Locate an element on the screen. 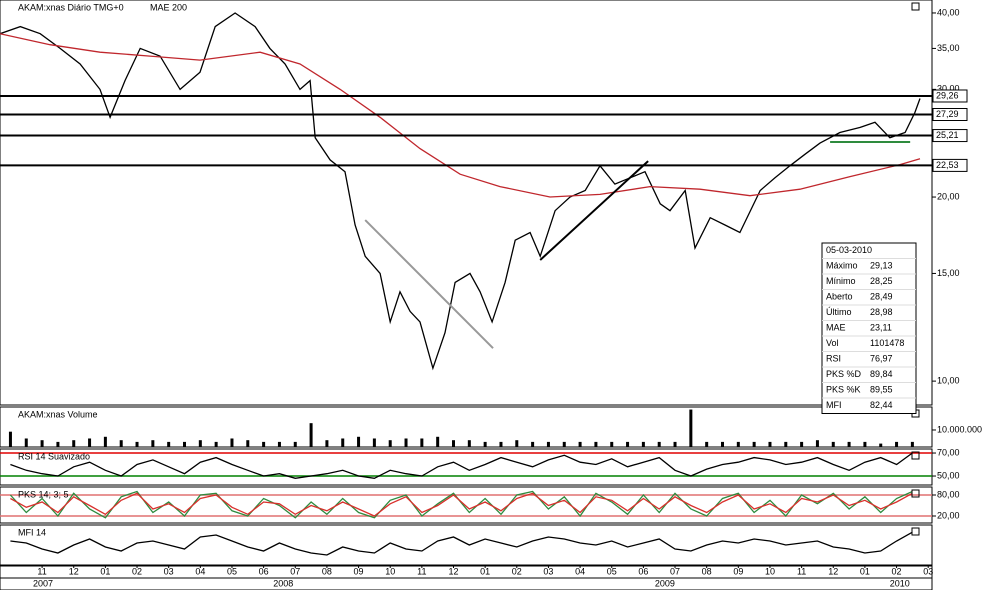 The image size is (1000, 590). x-tick-label: 08 is located at coordinates (327, 571).